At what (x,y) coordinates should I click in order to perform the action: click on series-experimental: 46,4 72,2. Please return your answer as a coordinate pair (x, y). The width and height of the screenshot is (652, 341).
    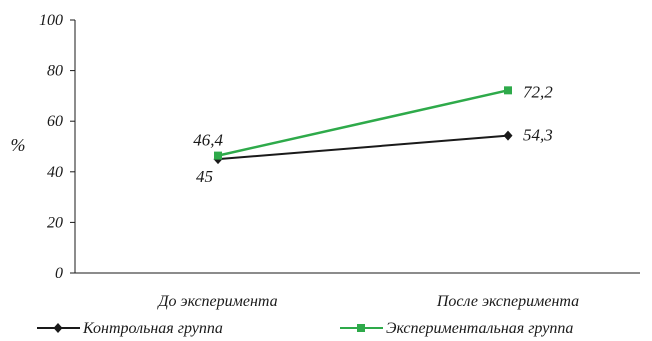
    Looking at the image, I should click on (373, 121).